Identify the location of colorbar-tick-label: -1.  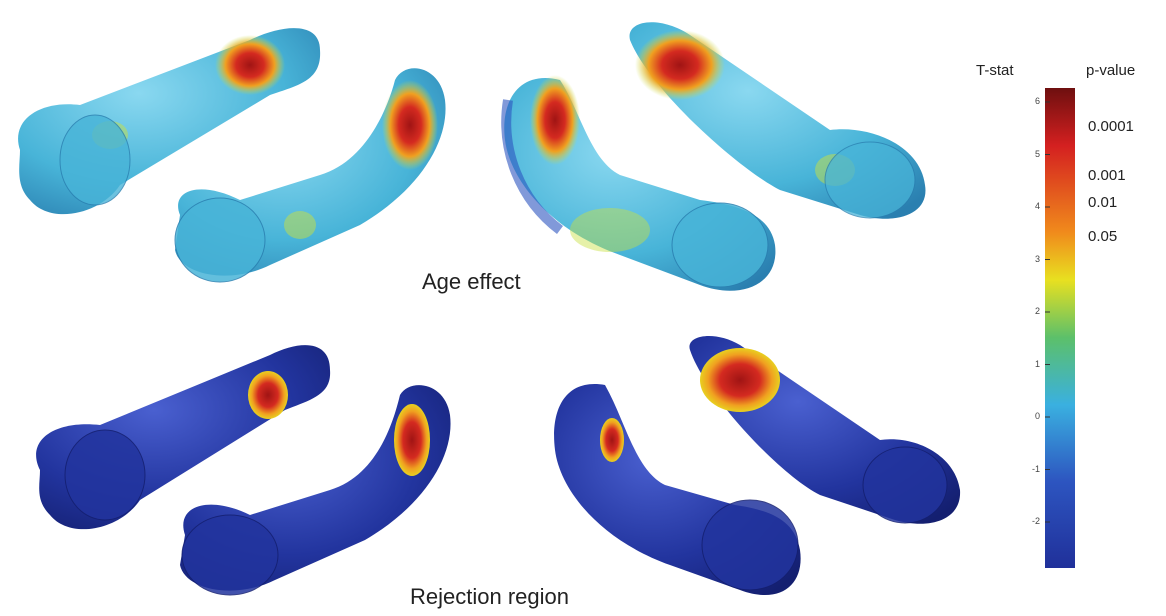
(1035, 468).